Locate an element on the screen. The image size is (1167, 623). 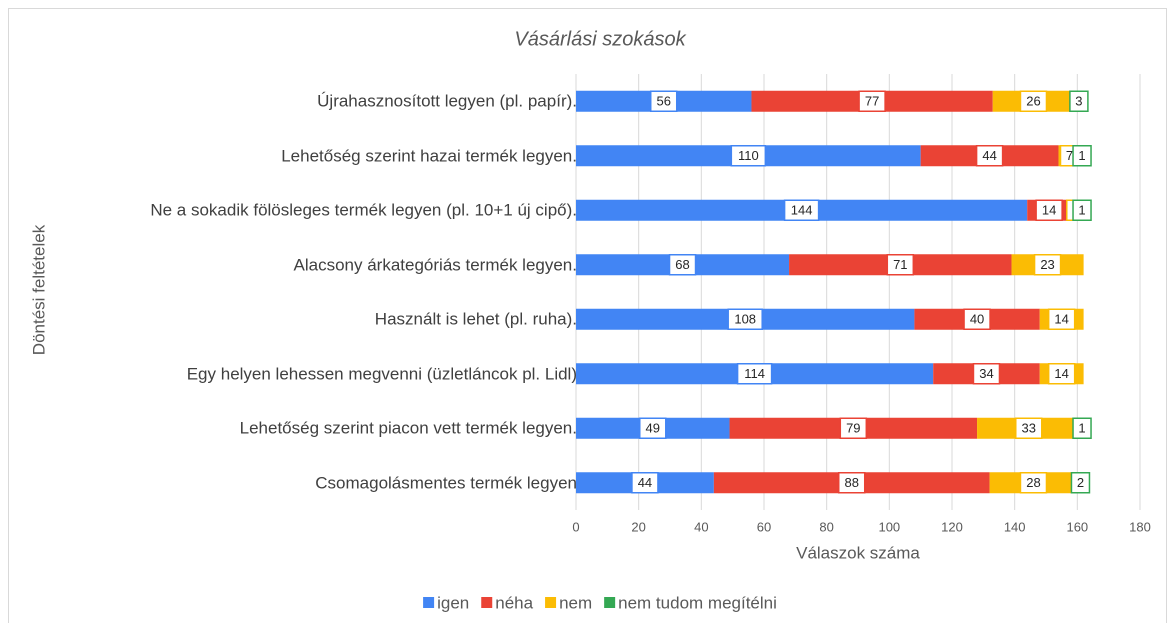
data-label: 33 is located at coordinates (1029, 428).